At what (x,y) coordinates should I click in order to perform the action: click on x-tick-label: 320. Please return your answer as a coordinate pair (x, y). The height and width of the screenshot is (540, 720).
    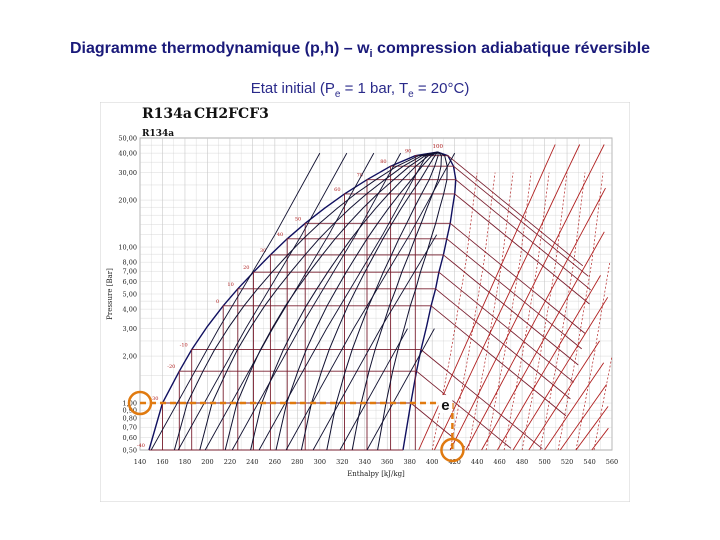
    Looking at the image, I should click on (342, 462).